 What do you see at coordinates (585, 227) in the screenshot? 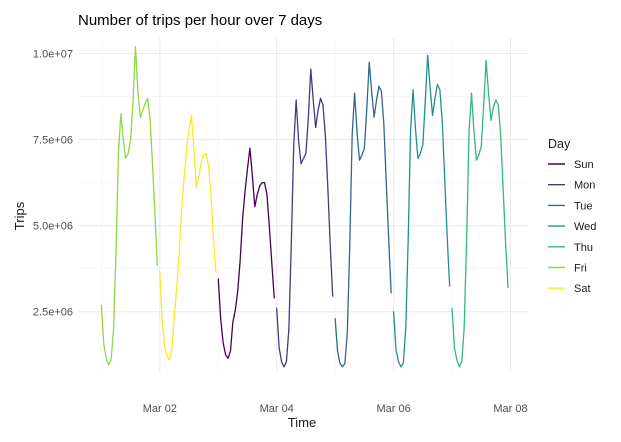
I see `legend-label-wed: Wed` at bounding box center [585, 227].